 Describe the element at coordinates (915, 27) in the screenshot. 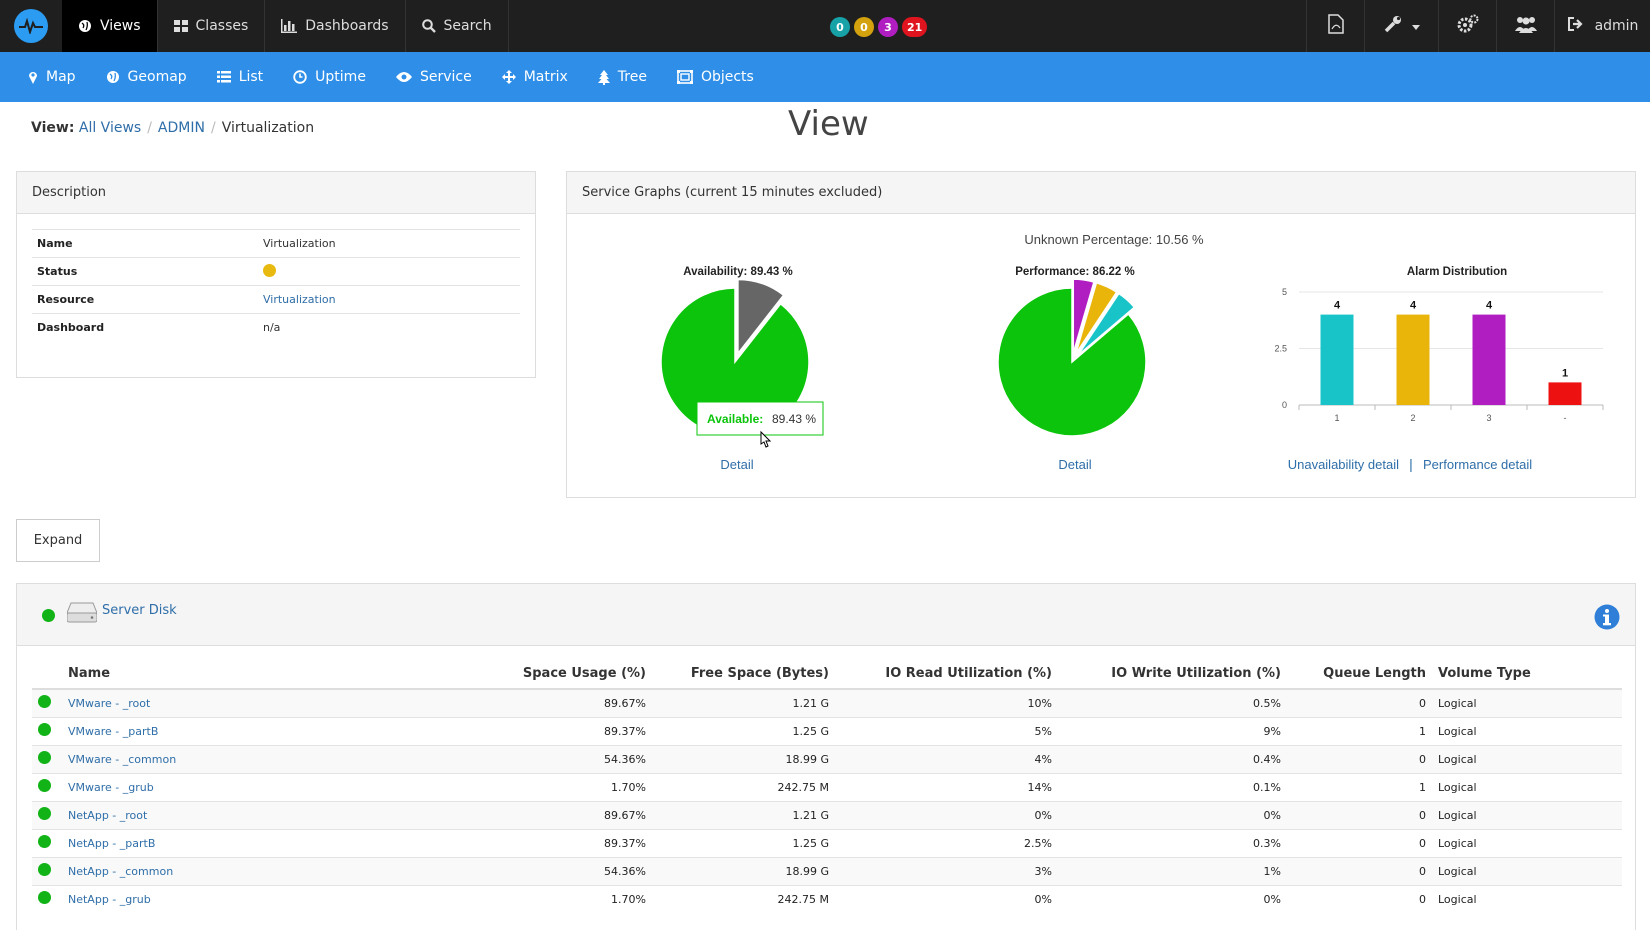

I see `badge-count: 21` at that location.